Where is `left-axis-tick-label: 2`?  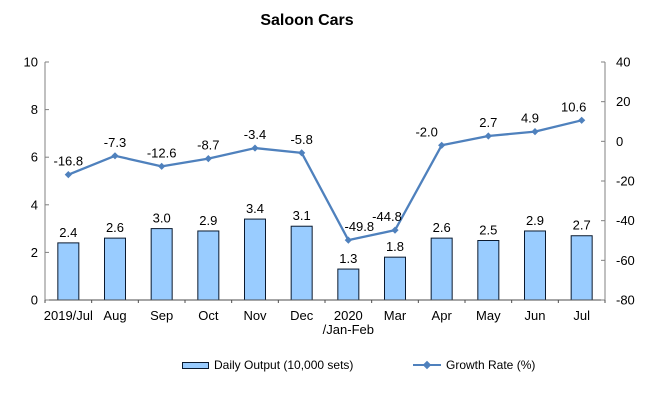
left-axis-tick-label: 2 is located at coordinates (34, 252).